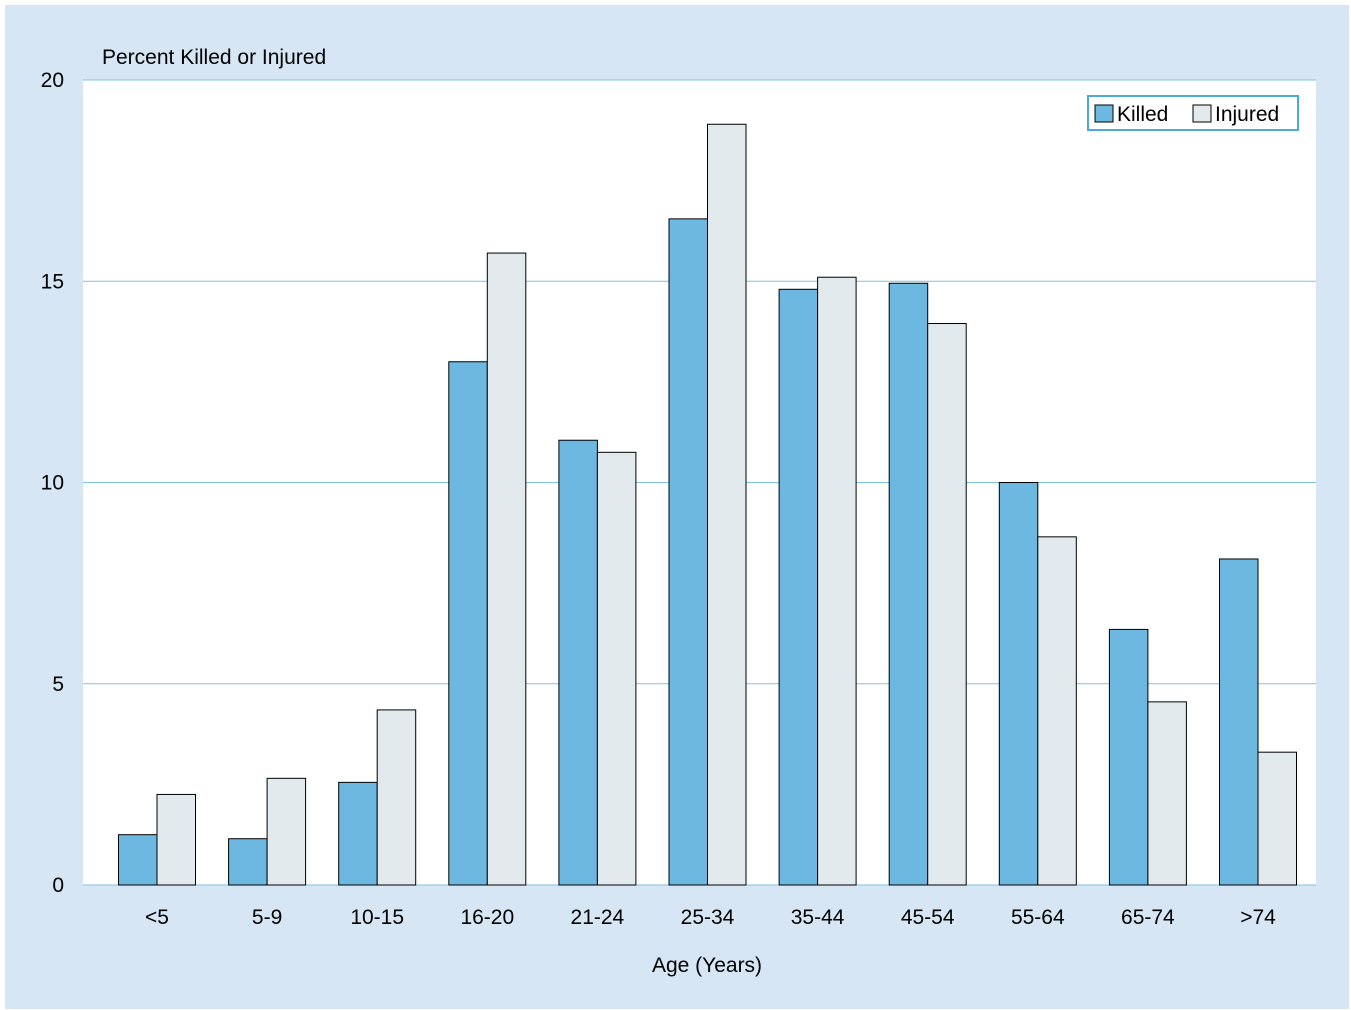 This screenshot has width=1351, height=1010. What do you see at coordinates (1148, 917) in the screenshot?
I see `x-tick-label: 65-74` at bounding box center [1148, 917].